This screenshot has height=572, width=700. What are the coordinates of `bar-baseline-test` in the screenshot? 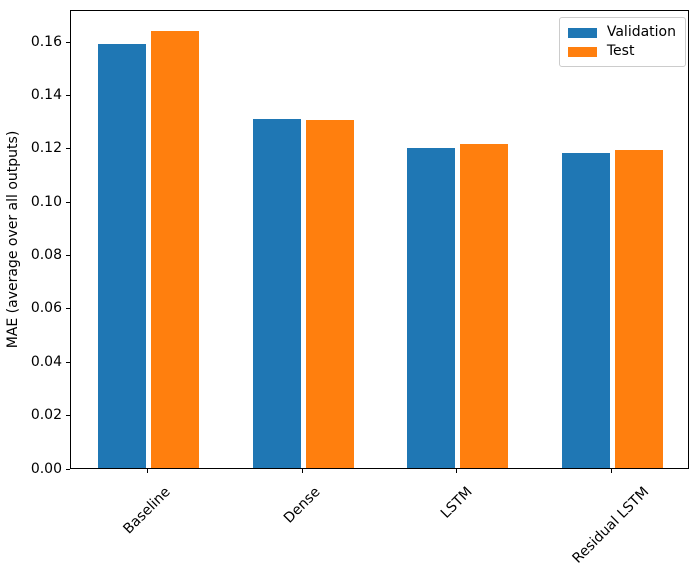 It's located at (174, 249).